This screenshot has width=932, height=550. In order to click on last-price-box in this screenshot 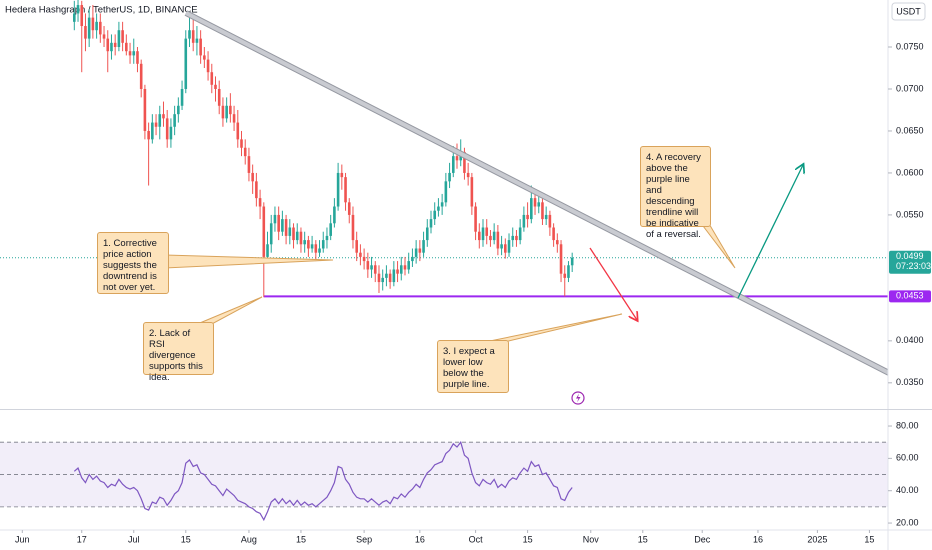, I will do `click(910, 262)`.